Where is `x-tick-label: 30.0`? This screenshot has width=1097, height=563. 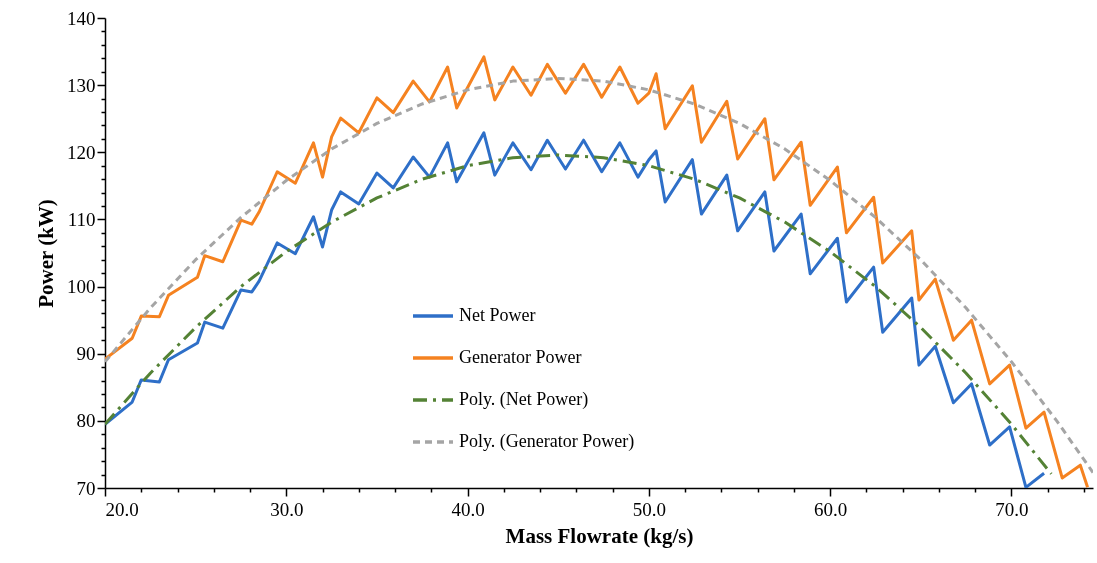 x-tick-label: 30.0 is located at coordinates (287, 509).